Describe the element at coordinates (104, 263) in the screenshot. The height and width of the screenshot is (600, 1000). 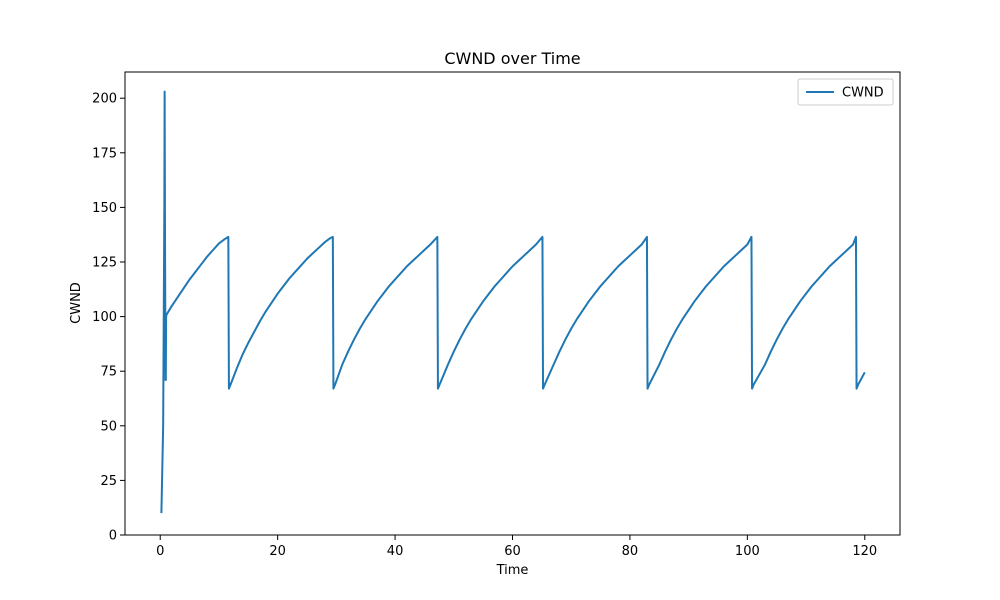
I see `y-tick-label-125: 125` at that location.